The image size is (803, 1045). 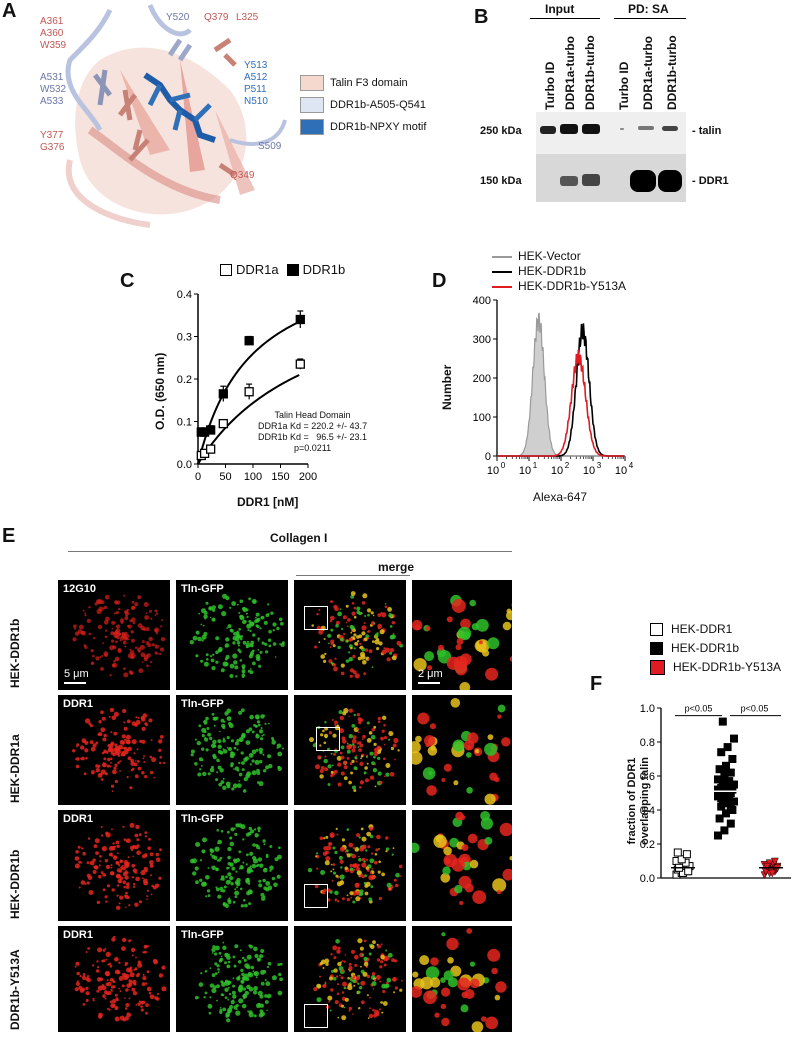 I want to click on y-tick-label: 0.1, so click(x=184, y=423).